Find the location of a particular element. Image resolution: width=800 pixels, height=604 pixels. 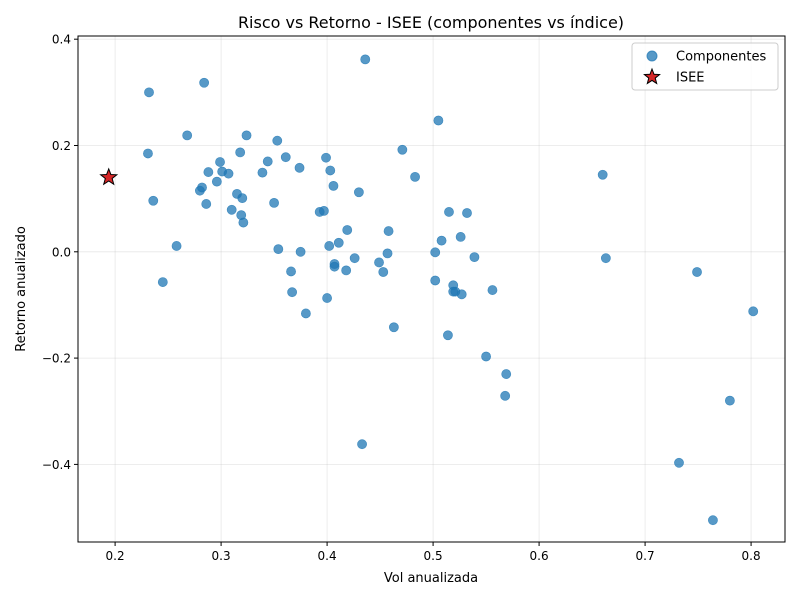

x-tick-label: 0.7 is located at coordinates (645, 556).